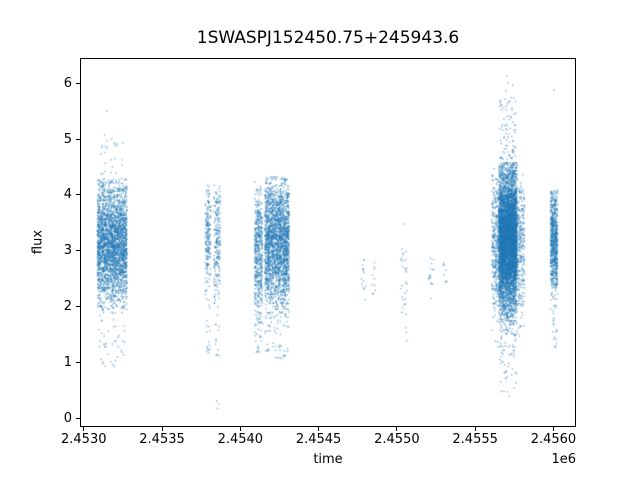 Image resolution: width=640 pixels, height=480 pixels. I want to click on y-tick-label: 5, so click(67, 139).